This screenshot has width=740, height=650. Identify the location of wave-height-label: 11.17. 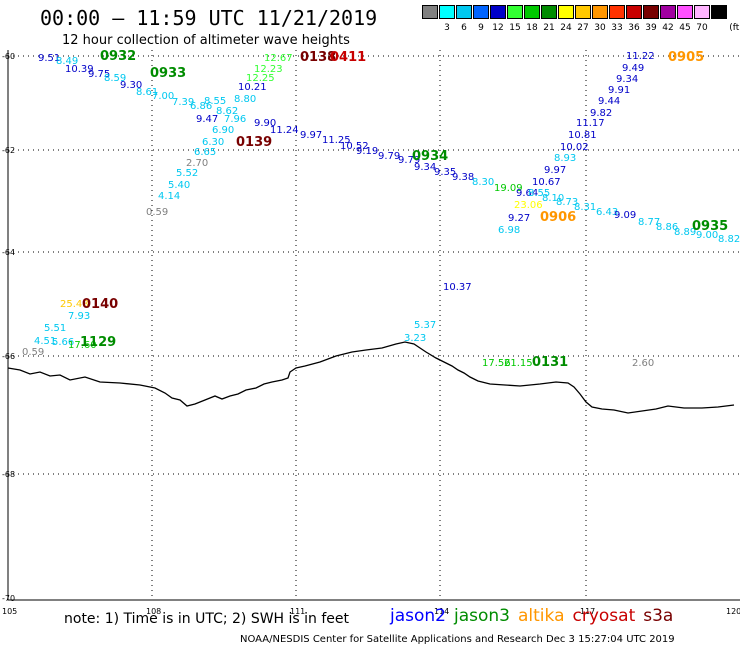
(590, 123).